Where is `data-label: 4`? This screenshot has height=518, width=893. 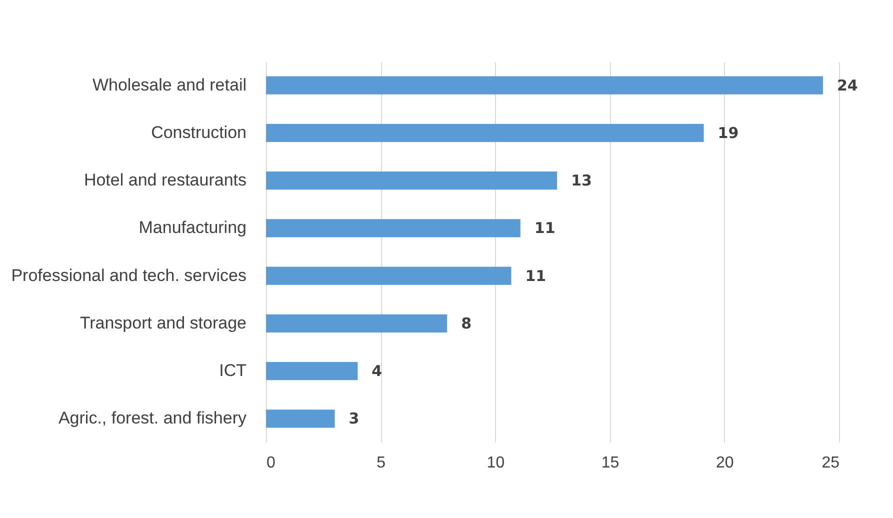 data-label: 4 is located at coordinates (377, 371).